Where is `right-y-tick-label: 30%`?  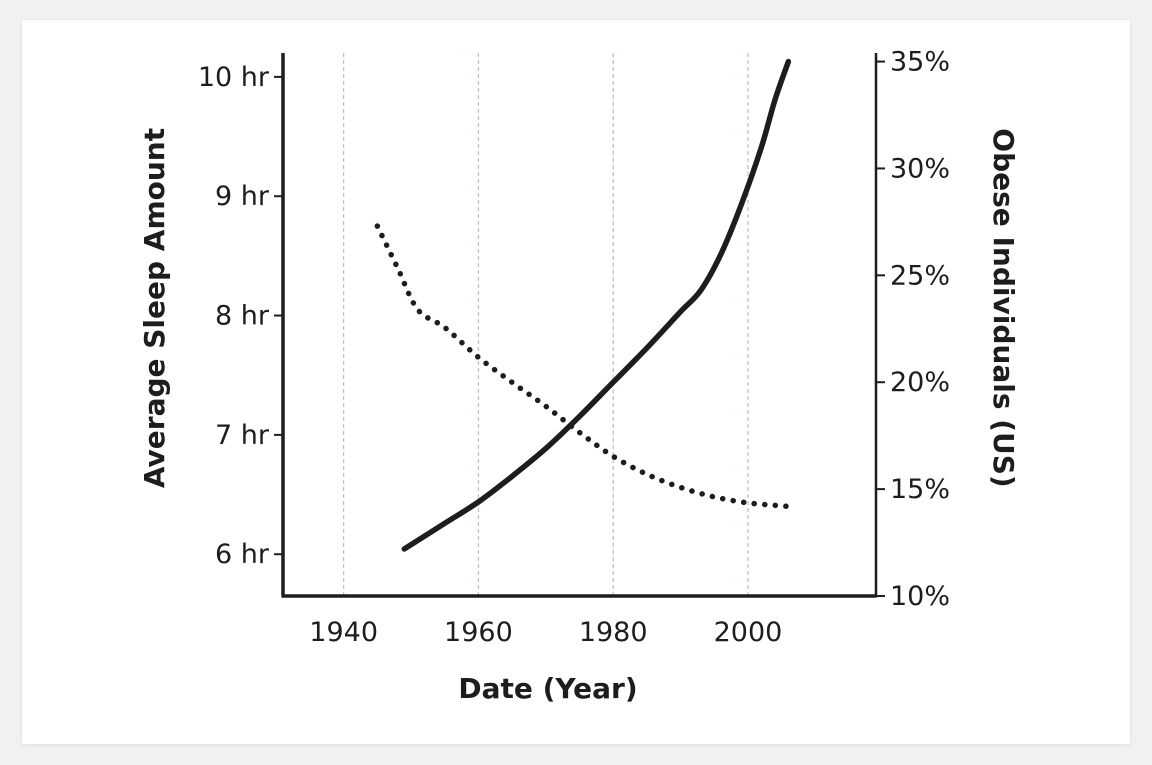 right-y-tick-label: 30% is located at coordinates (920, 168).